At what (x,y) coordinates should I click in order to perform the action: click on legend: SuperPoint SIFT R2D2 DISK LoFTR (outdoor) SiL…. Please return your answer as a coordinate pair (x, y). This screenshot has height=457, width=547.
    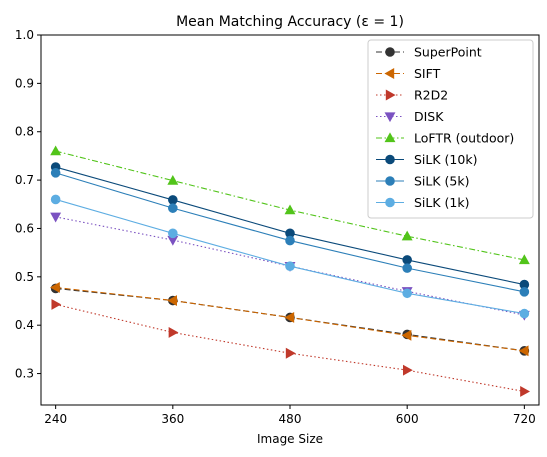
    Looking at the image, I should click on (450, 129).